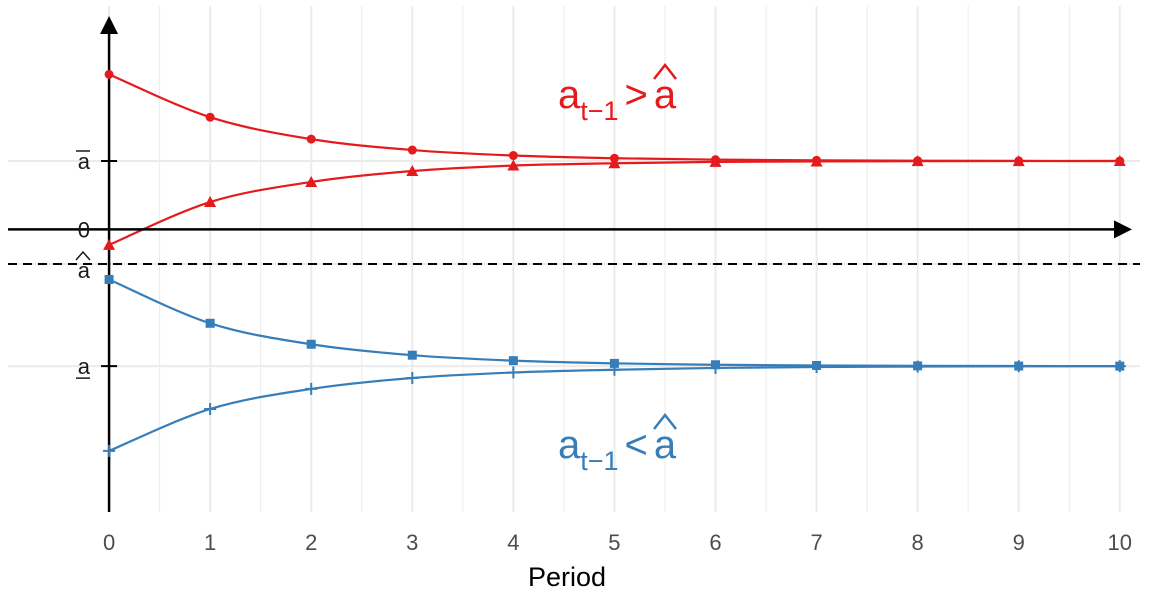  I want to click on x-tick-label: 7, so click(816, 542).